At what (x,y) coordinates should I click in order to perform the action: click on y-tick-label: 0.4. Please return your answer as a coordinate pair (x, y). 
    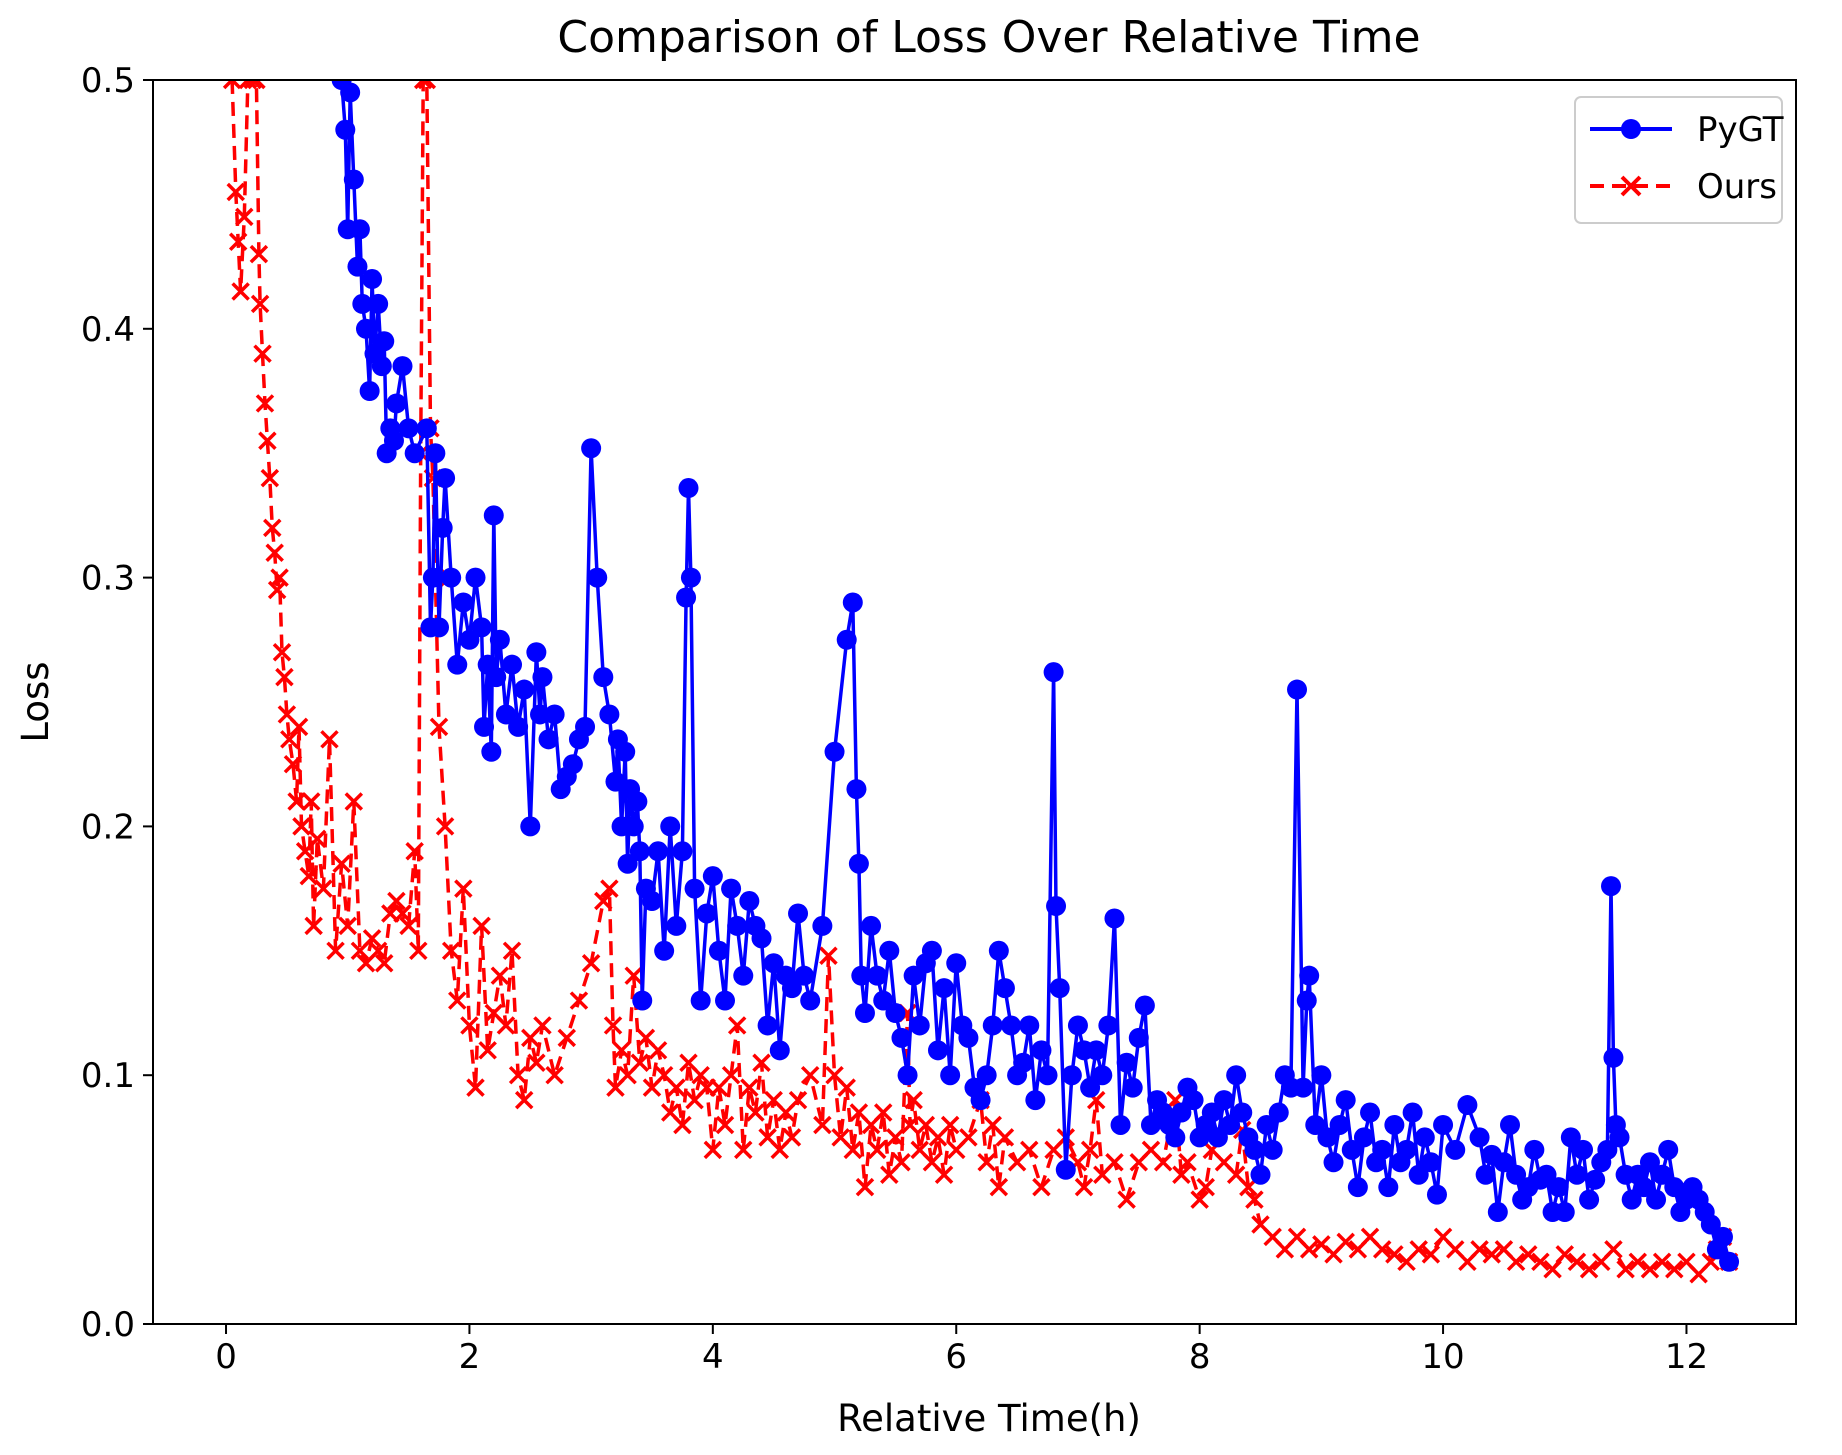
    Looking at the image, I should click on (108, 330).